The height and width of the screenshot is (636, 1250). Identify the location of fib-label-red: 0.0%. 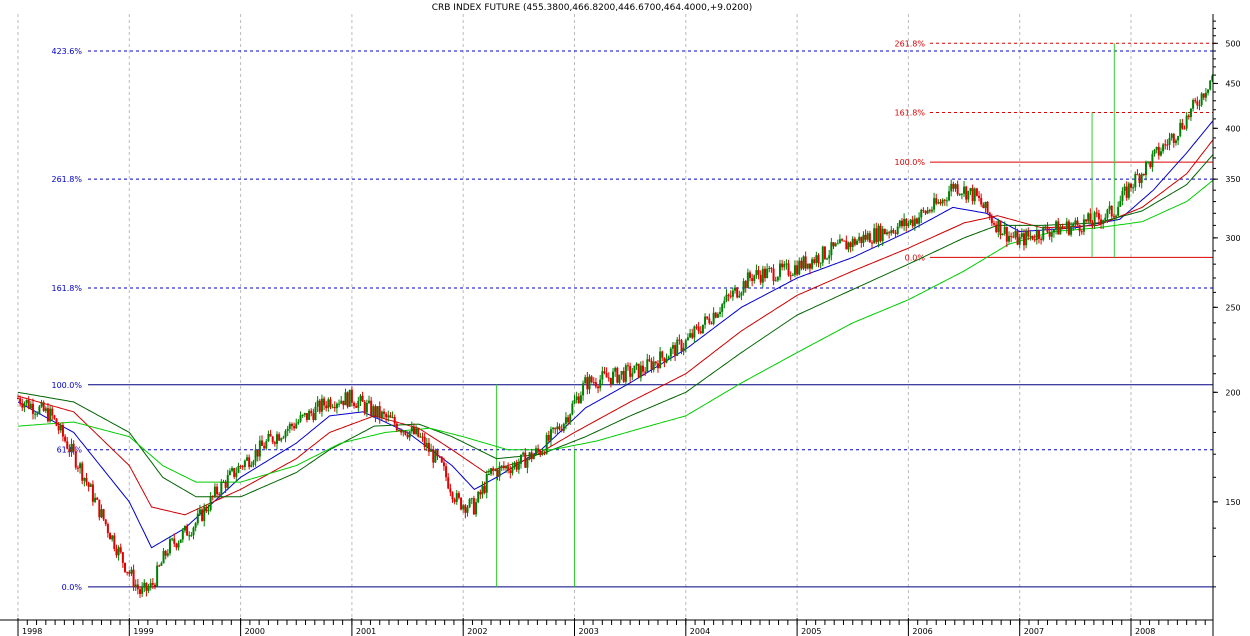
(915, 257).